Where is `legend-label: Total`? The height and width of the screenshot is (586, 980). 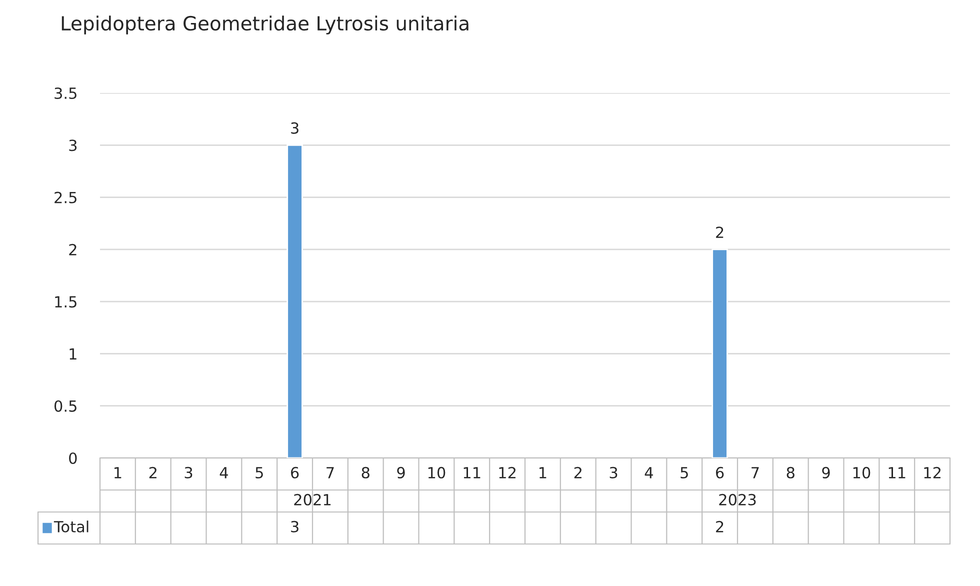 legend-label: Total is located at coordinates (71, 526).